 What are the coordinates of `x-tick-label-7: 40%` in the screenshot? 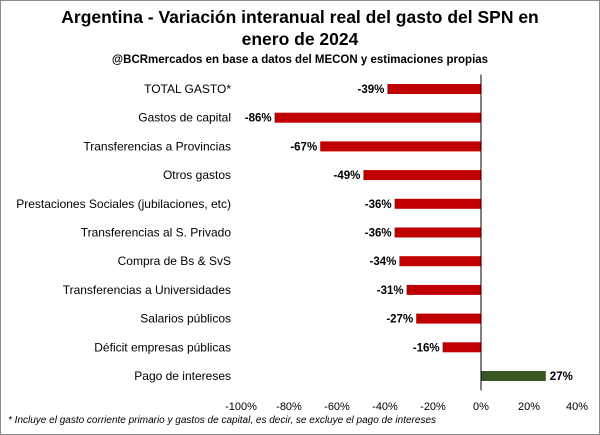 It's located at (577, 407).